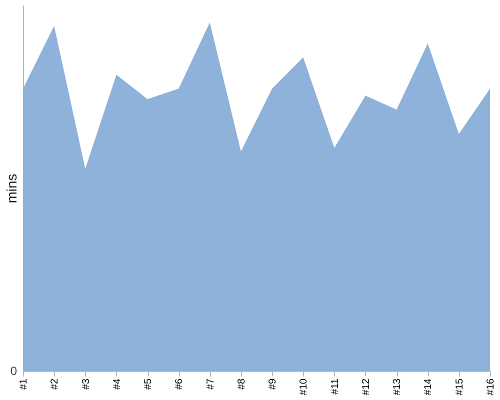 The height and width of the screenshot is (400, 500). I want to click on x-tick-label: #13, so click(398, 387).